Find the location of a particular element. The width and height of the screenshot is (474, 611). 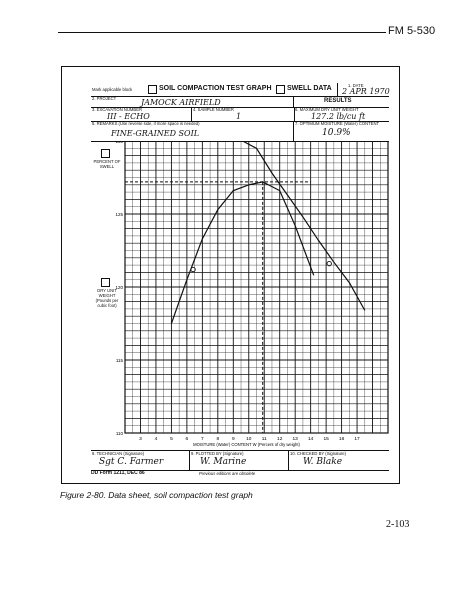

y-tick-label: 120 is located at coordinates (119, 287).